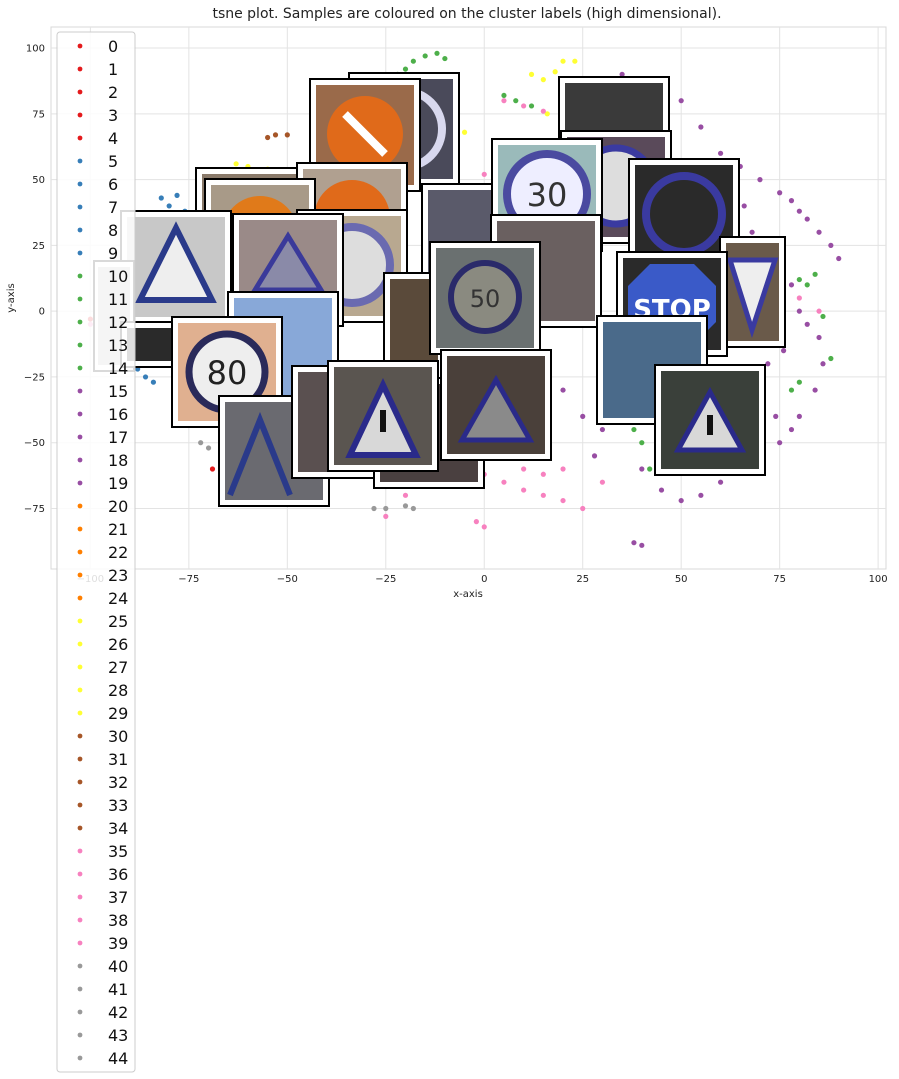  What do you see at coordinates (582, 579) in the screenshot?
I see `x-tick-label: 25` at bounding box center [582, 579].